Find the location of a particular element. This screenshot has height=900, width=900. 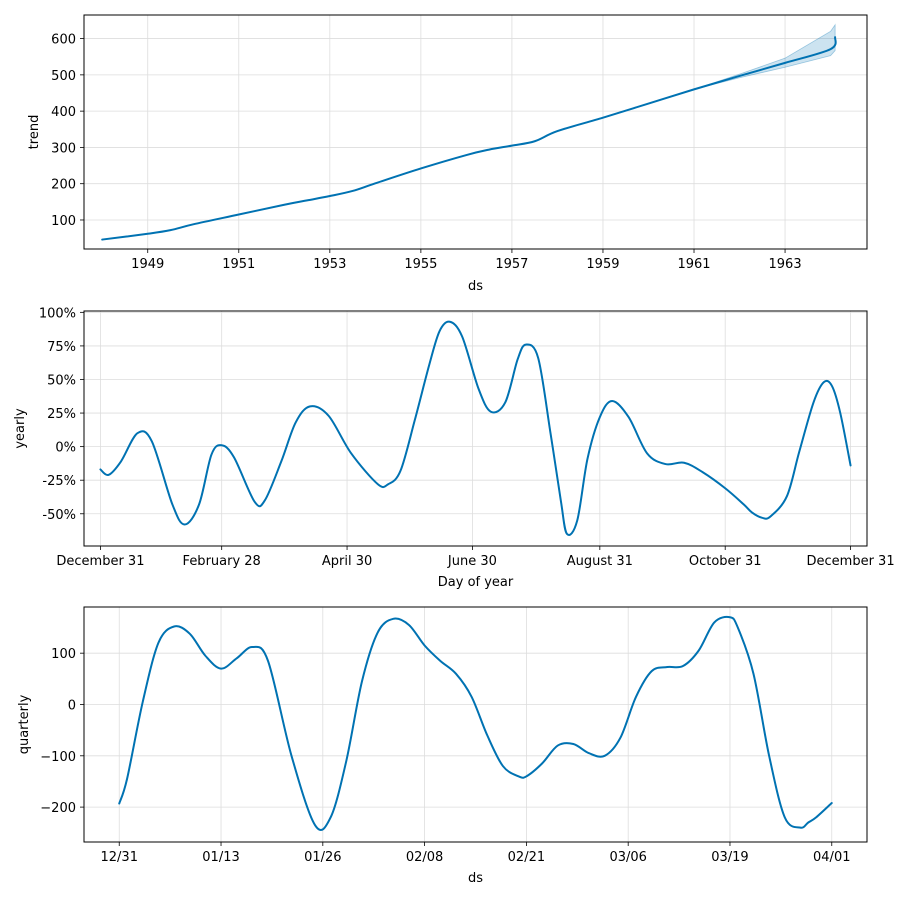

quarterly-x-tick-label: 03/06 is located at coordinates (627, 857).